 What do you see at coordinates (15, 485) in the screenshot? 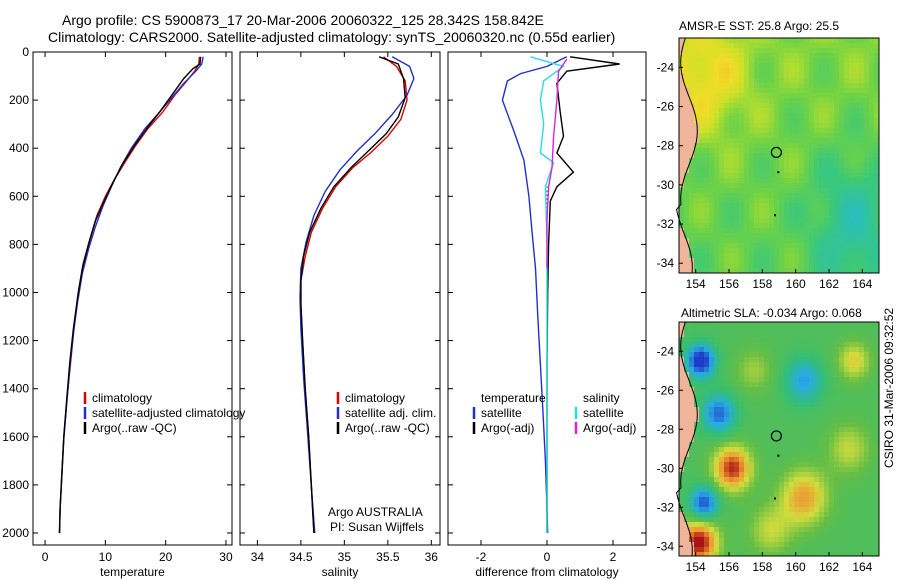
I see `temperature-ytick-label: 1800` at bounding box center [15, 485].